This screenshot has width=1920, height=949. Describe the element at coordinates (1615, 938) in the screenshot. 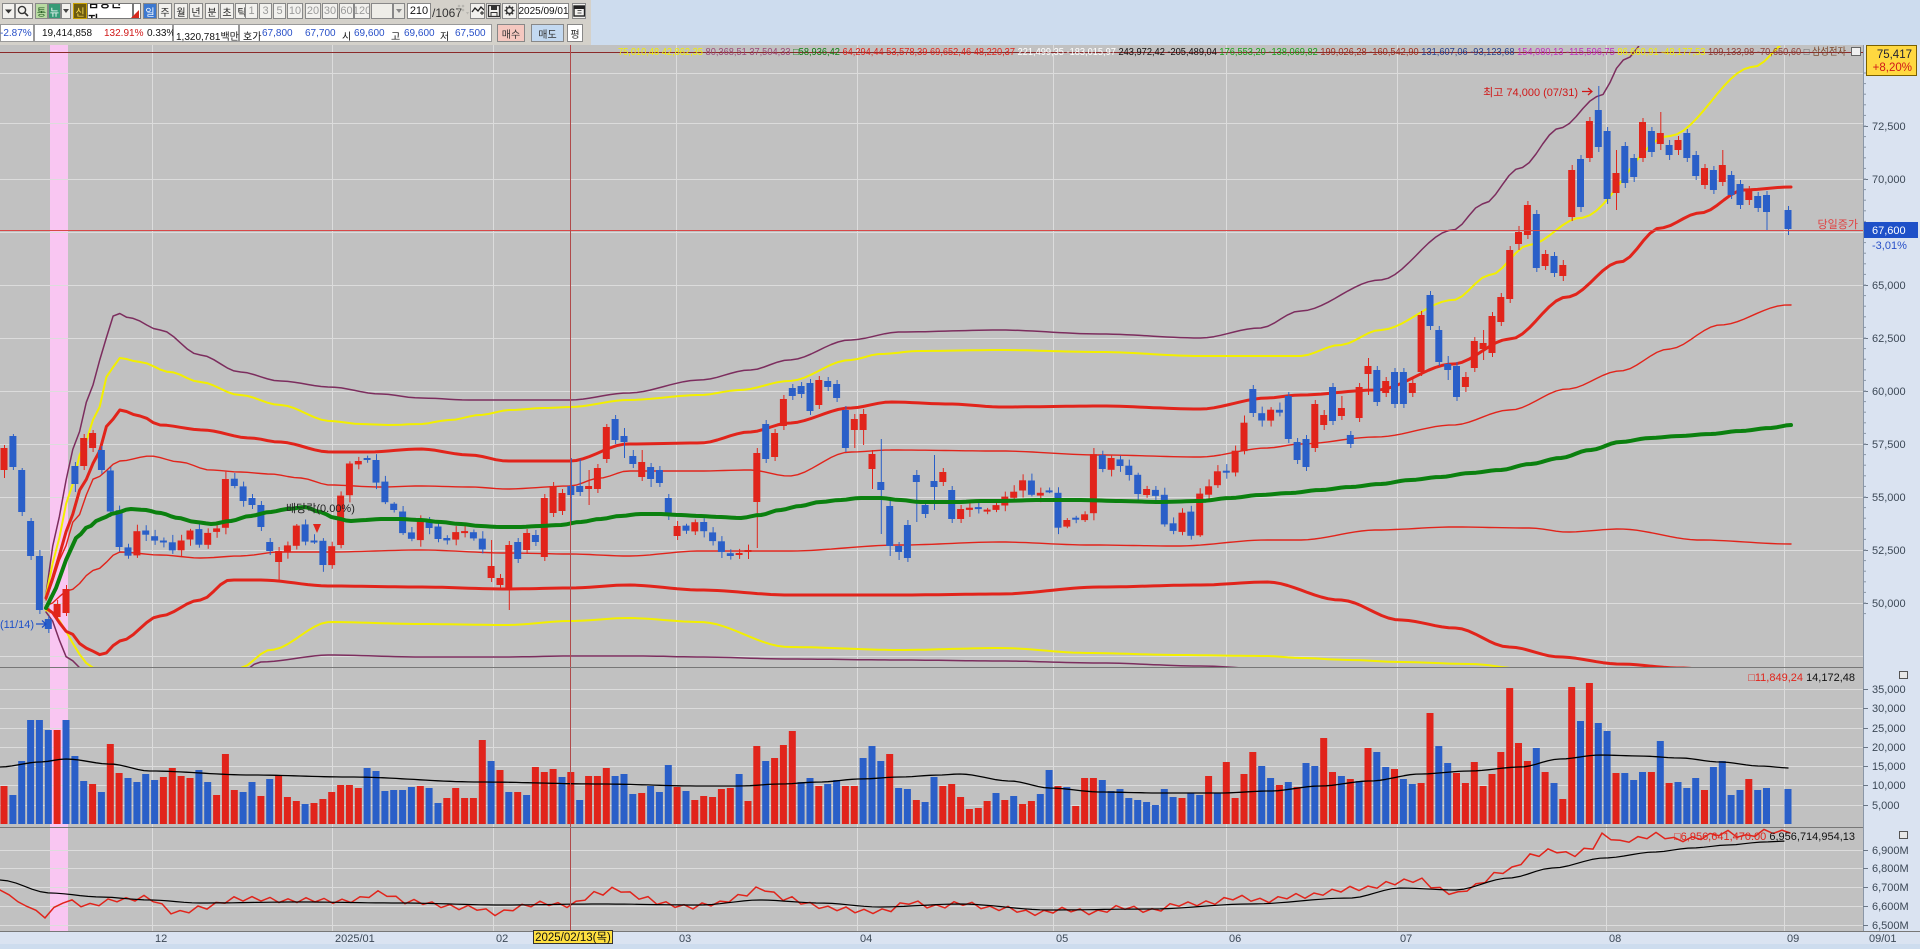

I see `svg-text: 08` at that location.